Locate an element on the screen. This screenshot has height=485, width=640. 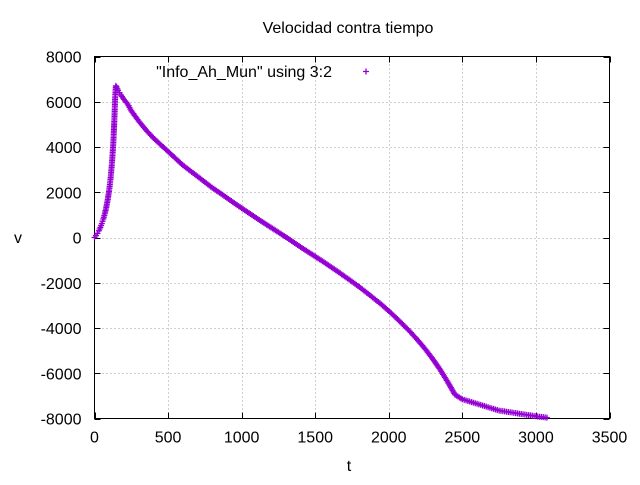
legend-plus-icon is located at coordinates (366, 71).